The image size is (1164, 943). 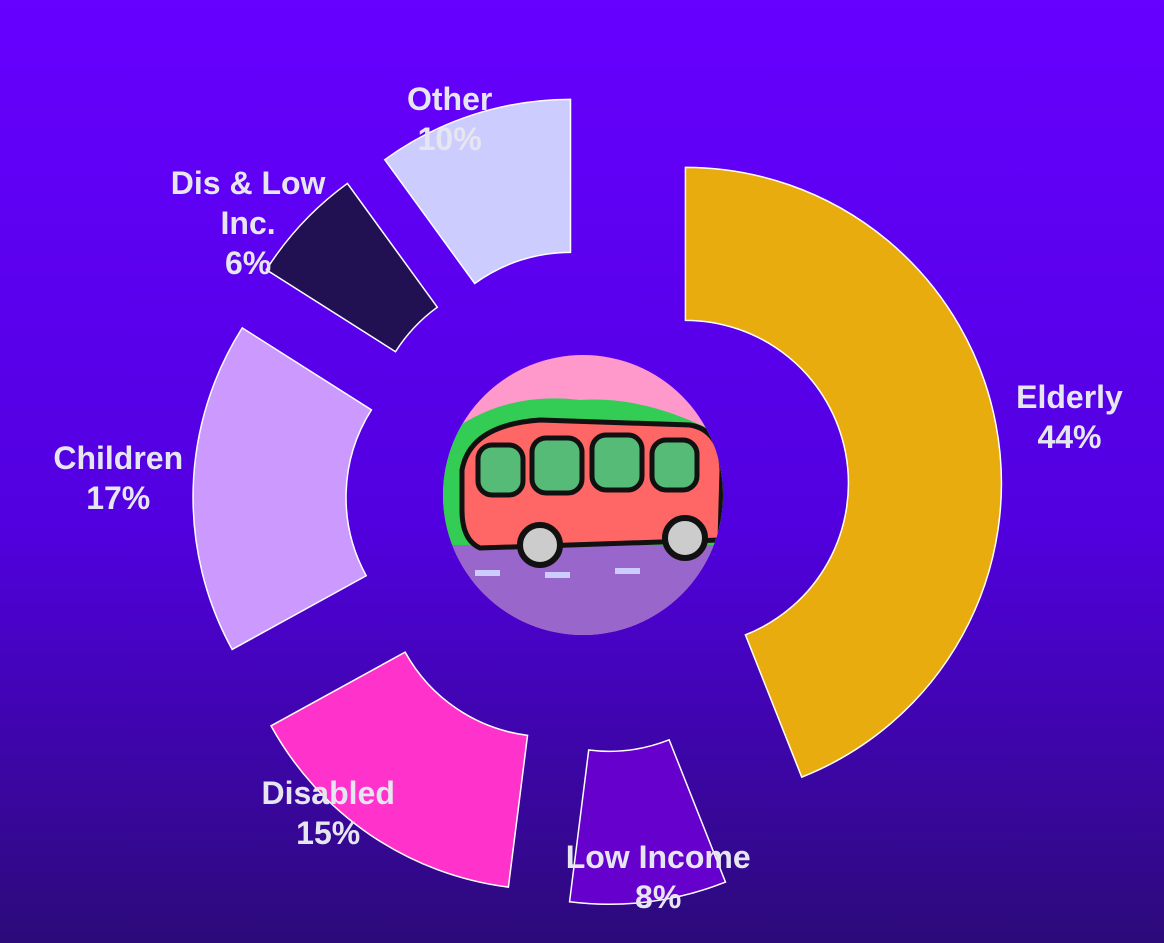 What do you see at coordinates (658, 856) in the screenshot?
I see `slice-name: Low Income` at bounding box center [658, 856].